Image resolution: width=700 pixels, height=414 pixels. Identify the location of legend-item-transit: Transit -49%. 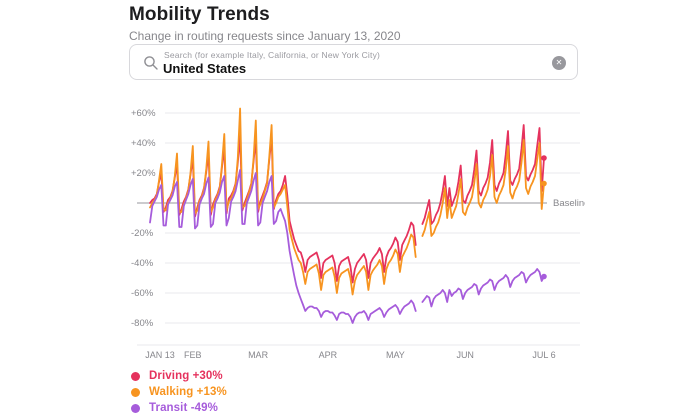
(179, 407).